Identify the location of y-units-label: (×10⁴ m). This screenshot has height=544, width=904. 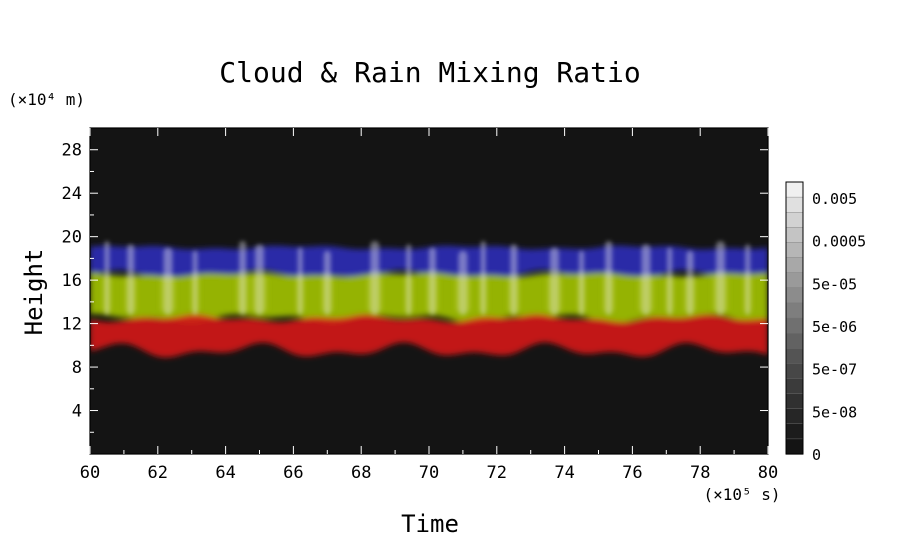
(46, 99).